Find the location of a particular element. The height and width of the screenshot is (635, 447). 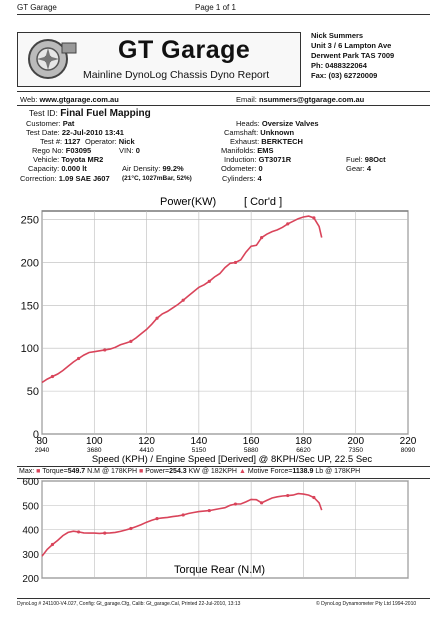

test-id-value: Final Fuel Mapping is located at coordinates (105, 113).